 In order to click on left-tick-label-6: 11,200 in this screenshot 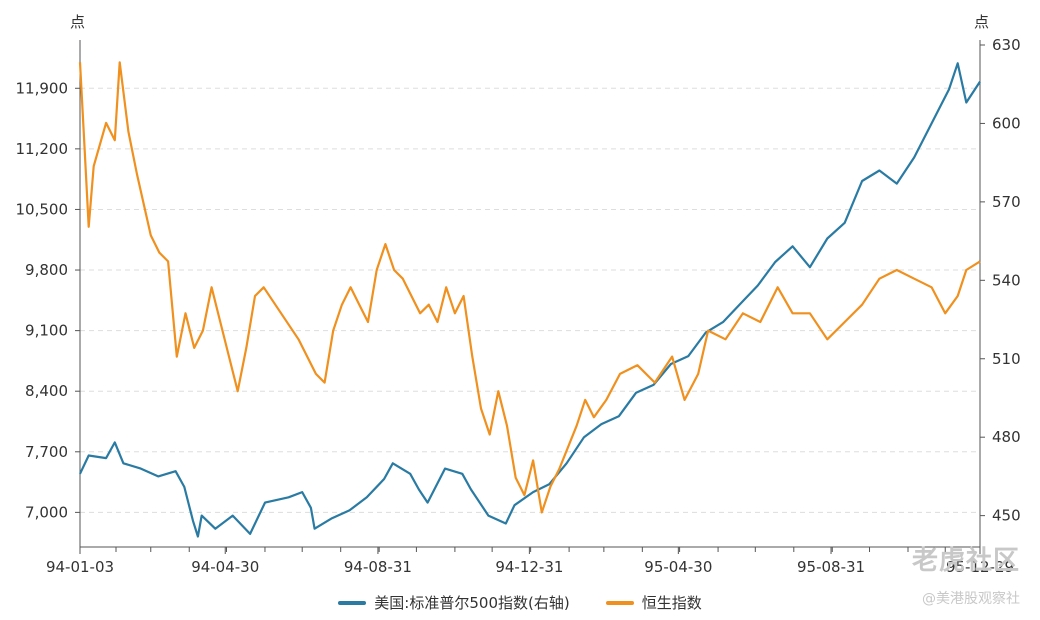, I will do `click(42, 149)`.